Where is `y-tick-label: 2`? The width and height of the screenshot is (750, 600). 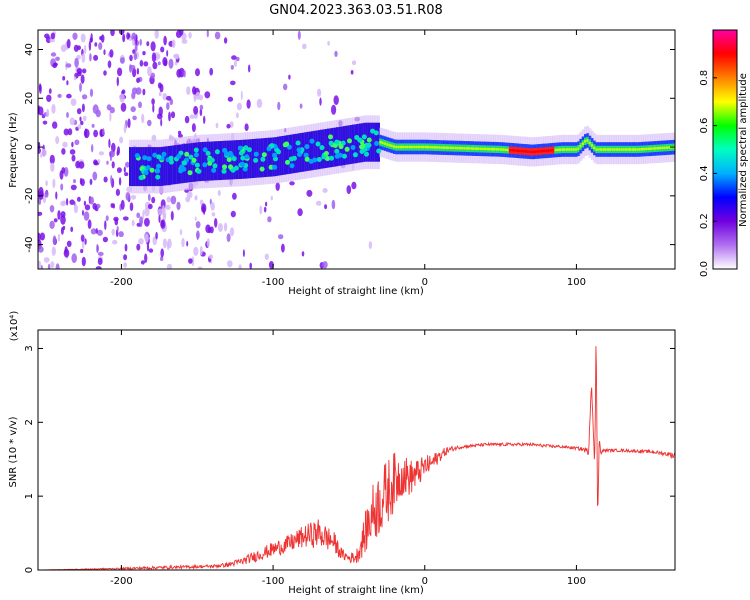 y-tick-label: 2 is located at coordinates (29, 422).